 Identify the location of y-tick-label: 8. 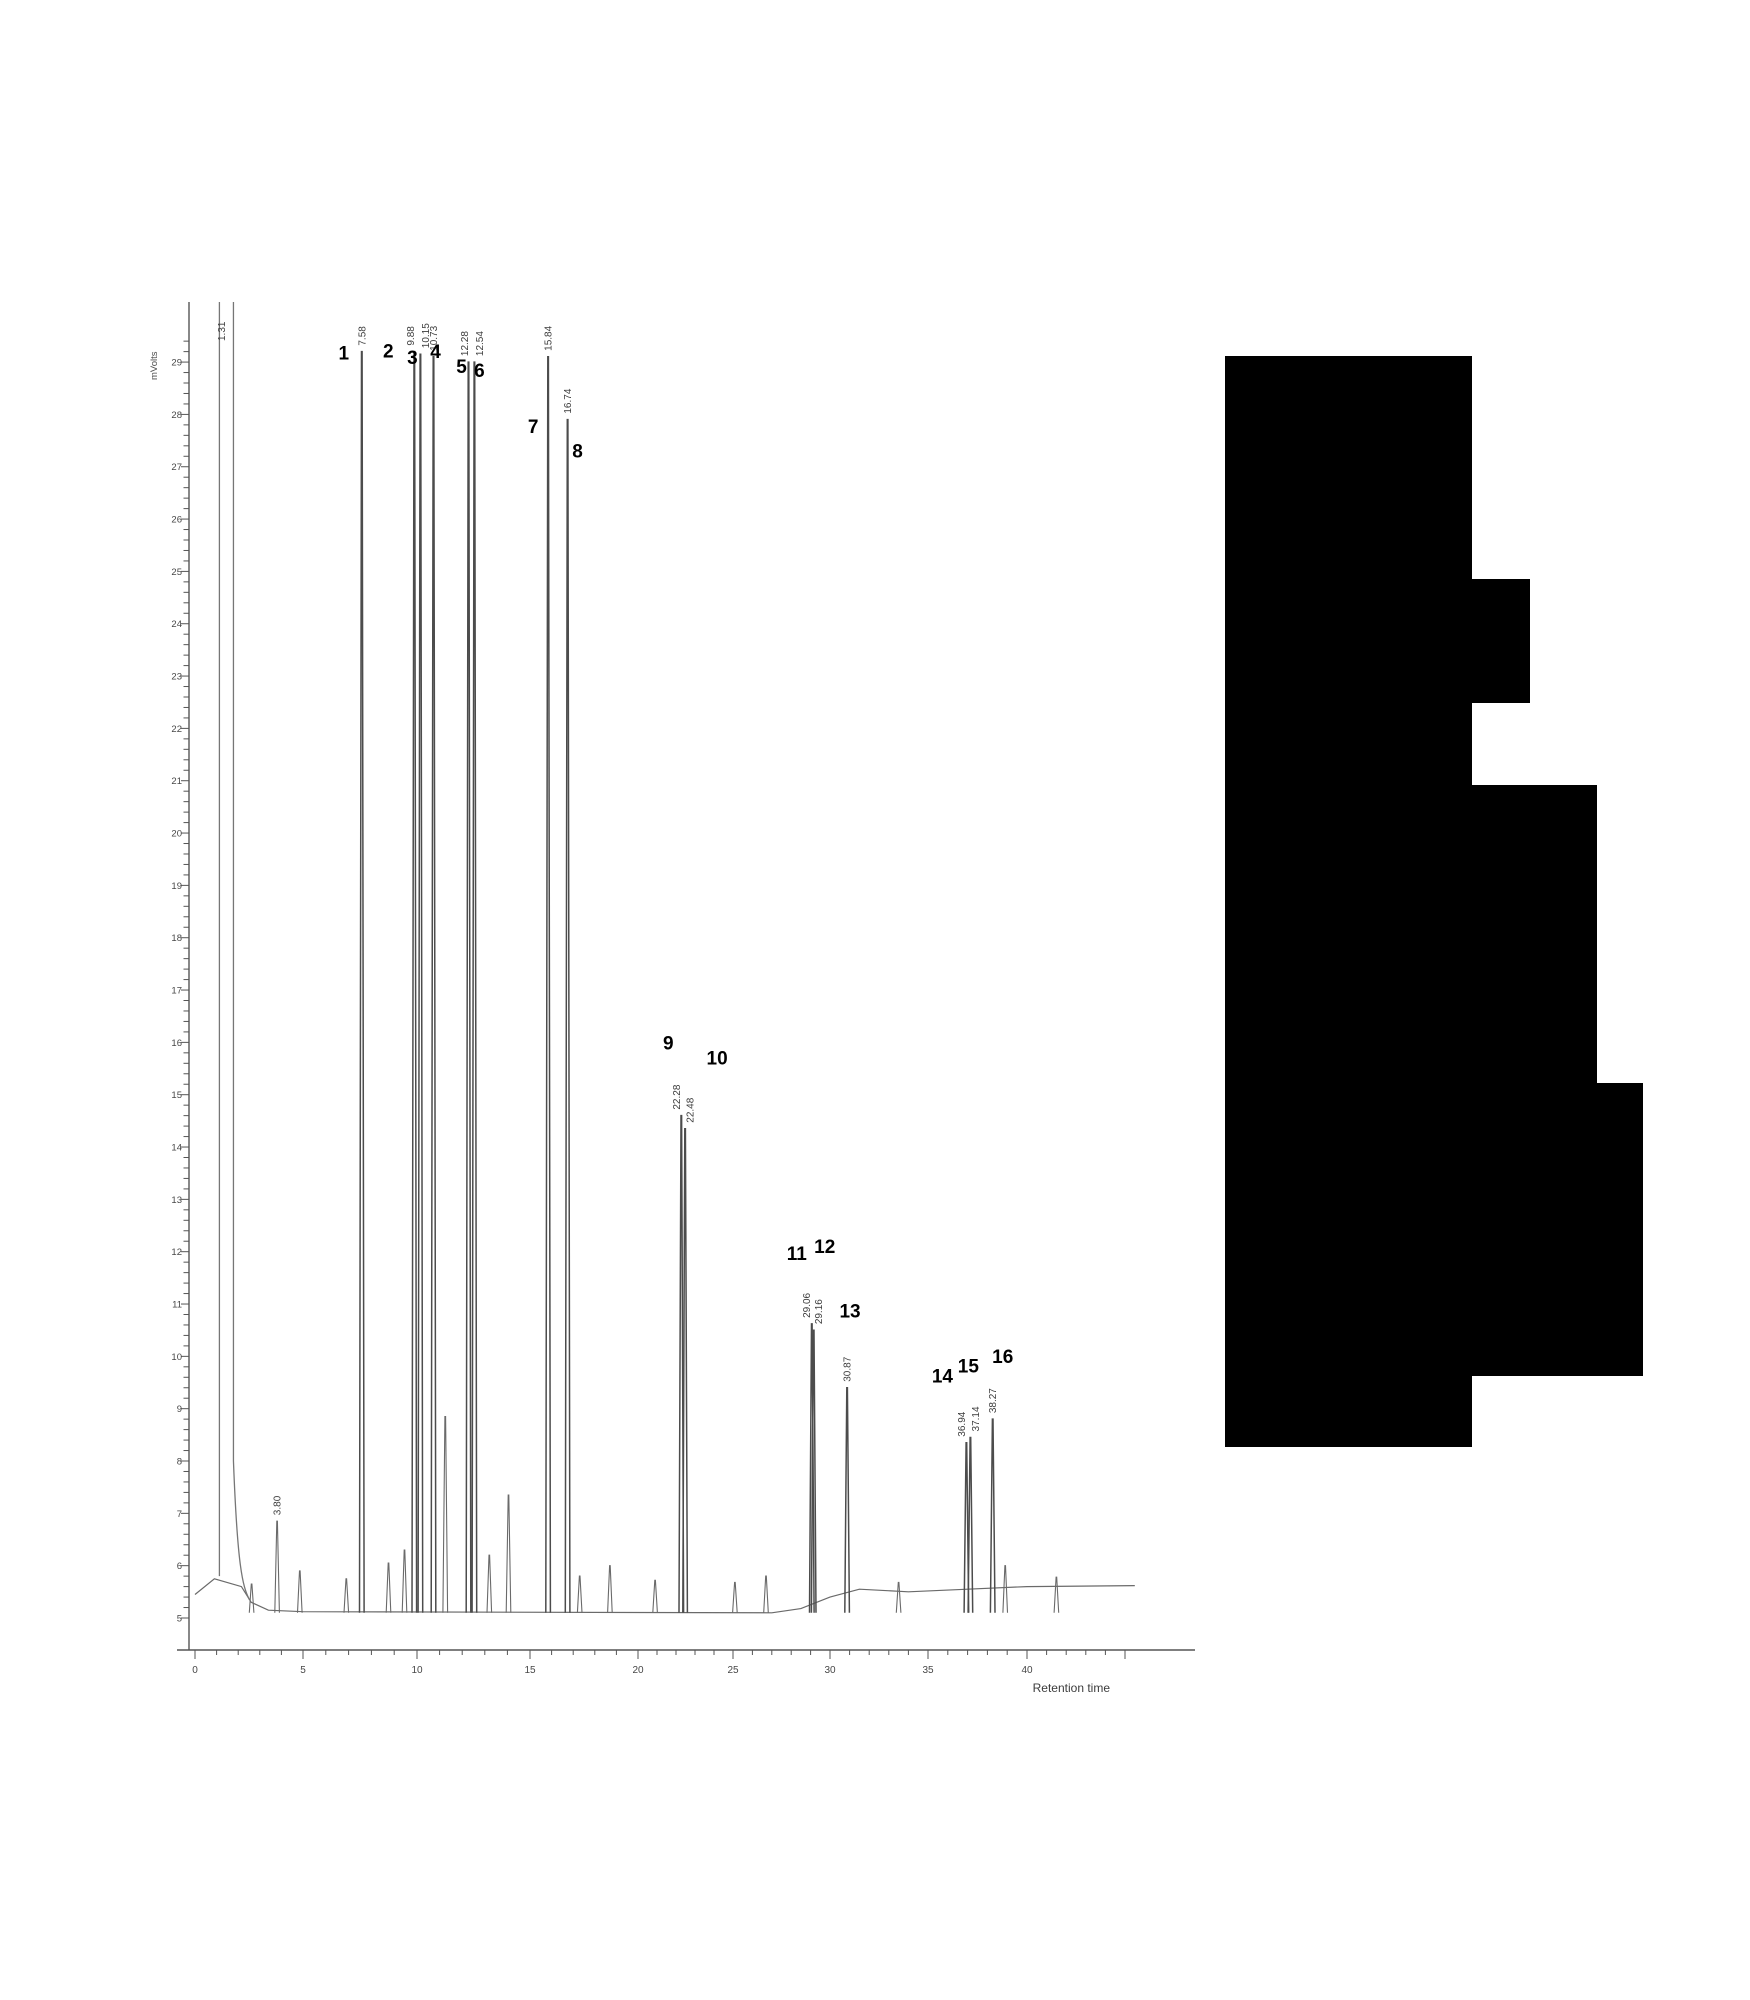
(179, 1462).